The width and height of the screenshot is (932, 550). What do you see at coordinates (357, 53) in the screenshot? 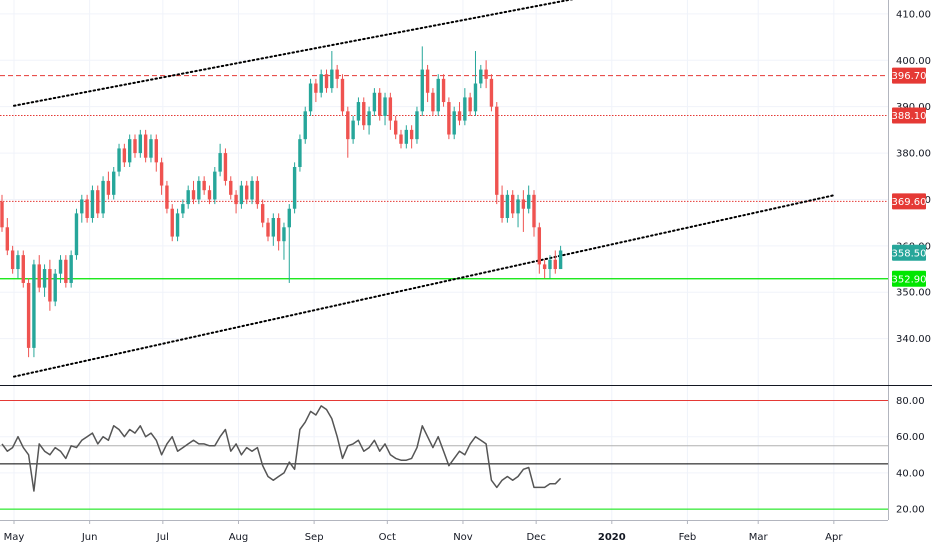
I see `trendline` at bounding box center [357, 53].